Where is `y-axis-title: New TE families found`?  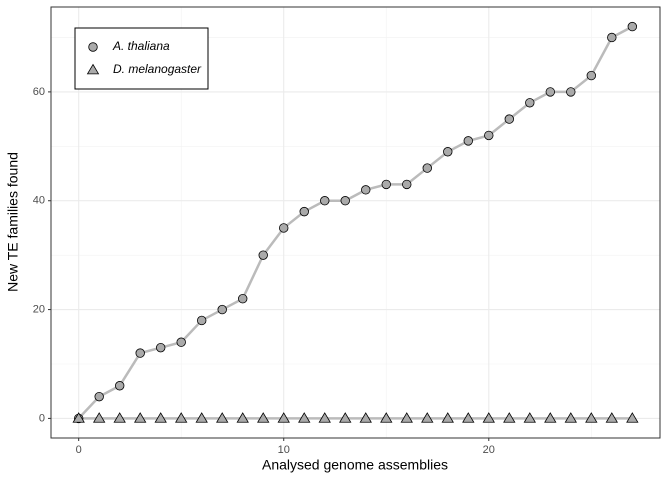 y-axis-title: New TE families found is located at coordinates (13, 222).